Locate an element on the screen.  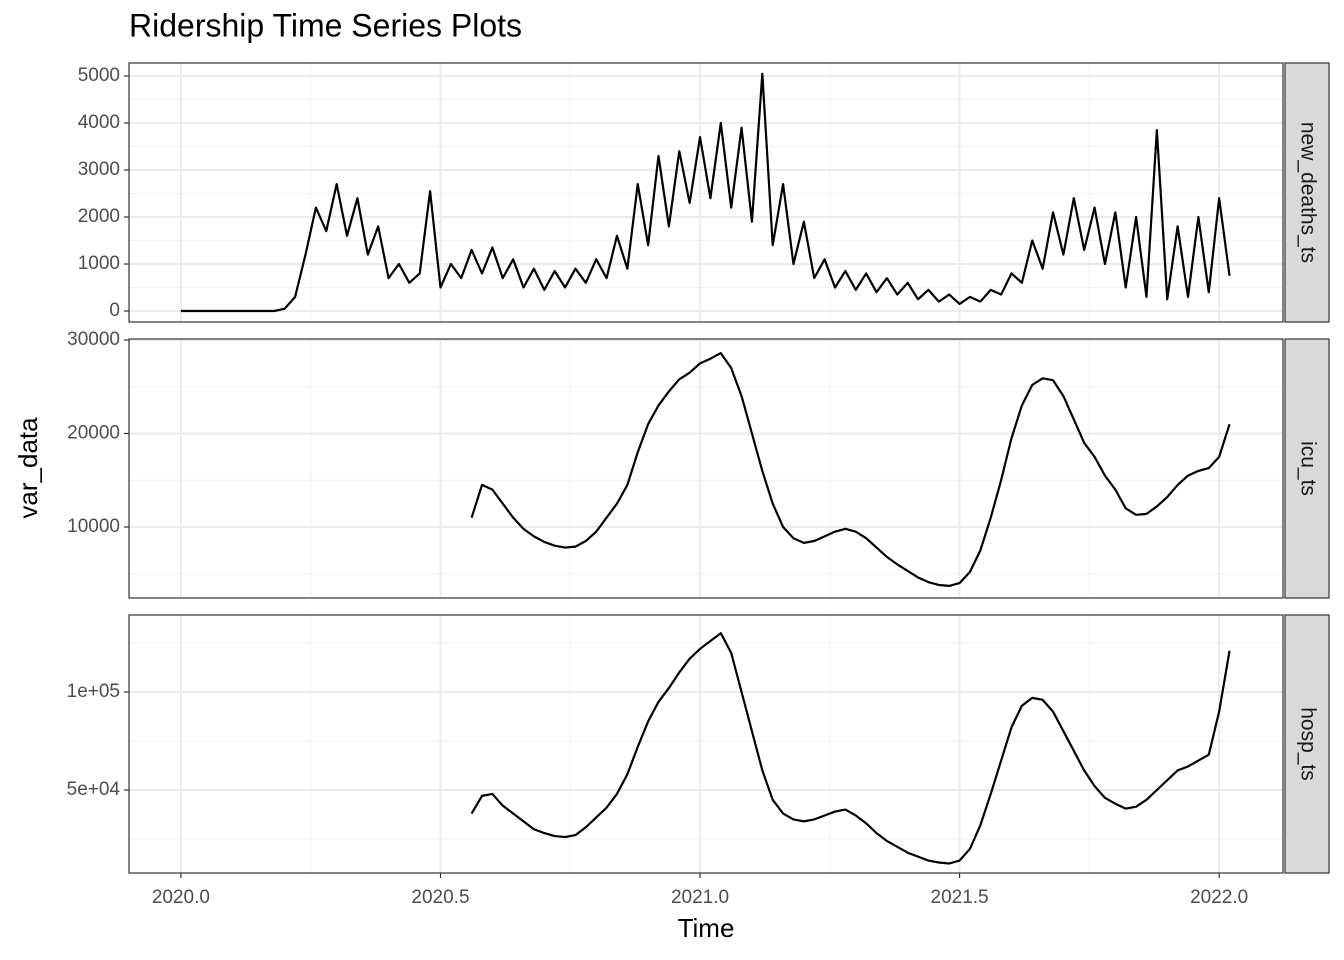
y-tick-label: 5e+04 is located at coordinates (94, 789).